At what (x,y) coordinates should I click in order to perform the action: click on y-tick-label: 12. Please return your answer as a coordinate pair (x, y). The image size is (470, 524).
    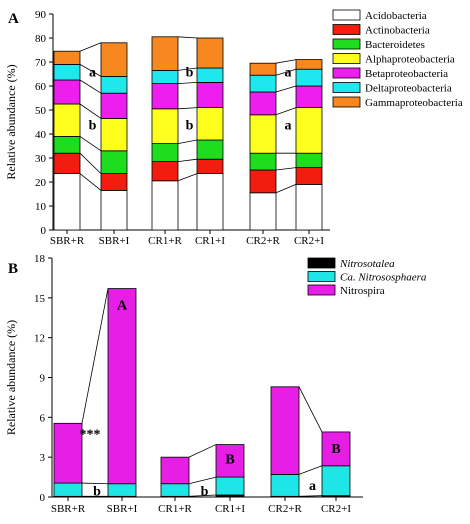
    Looking at the image, I should click on (39, 339).